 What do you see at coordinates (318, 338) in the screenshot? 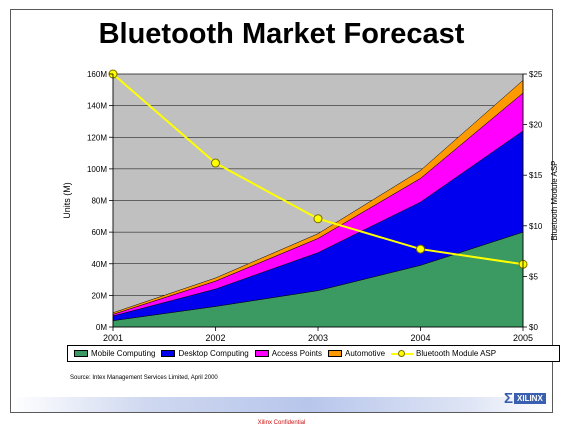
I see `x-tick-label: 2003` at bounding box center [318, 338].